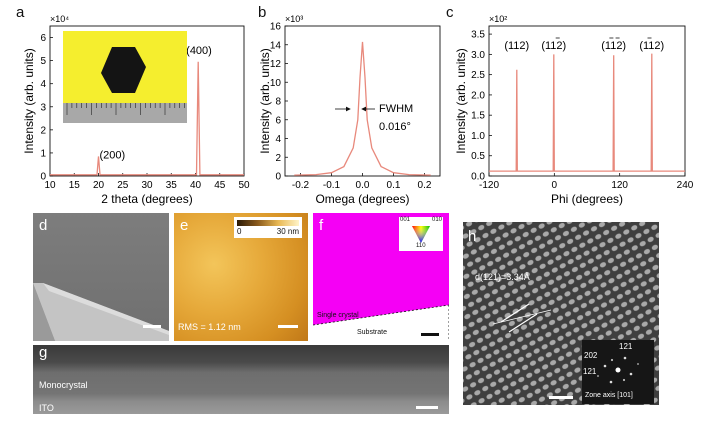 The height and width of the screenshot is (423, 704). I want to click on axis-multiplier: ×10⁴, so click(59, 19).